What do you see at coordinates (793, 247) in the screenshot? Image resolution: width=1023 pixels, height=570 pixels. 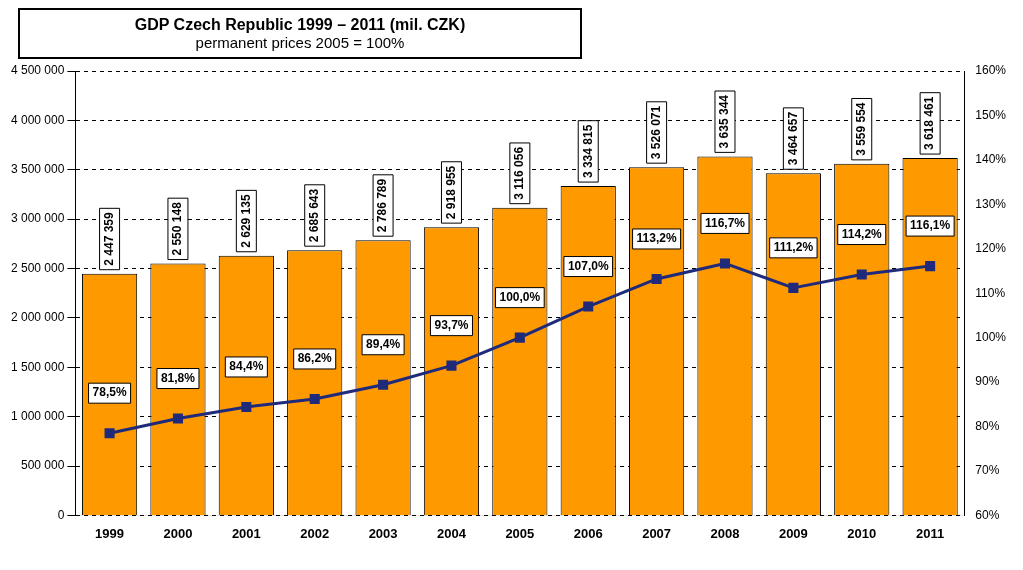 I see `data-label: 111,2%` at bounding box center [793, 247].